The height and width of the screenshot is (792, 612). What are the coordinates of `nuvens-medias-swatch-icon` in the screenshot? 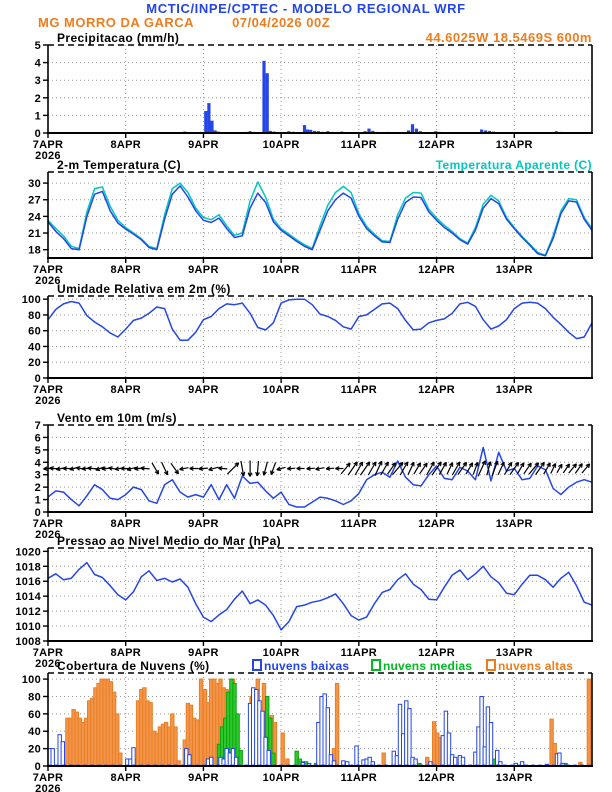 It's located at (376, 665).